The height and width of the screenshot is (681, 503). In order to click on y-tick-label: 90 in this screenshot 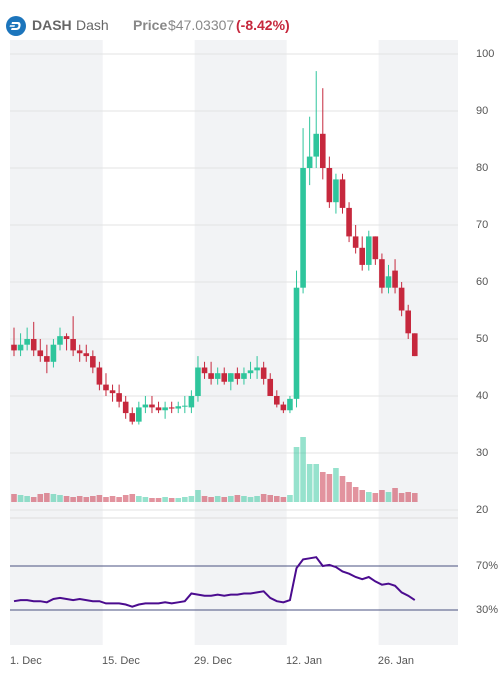, I will do `click(482, 111)`.